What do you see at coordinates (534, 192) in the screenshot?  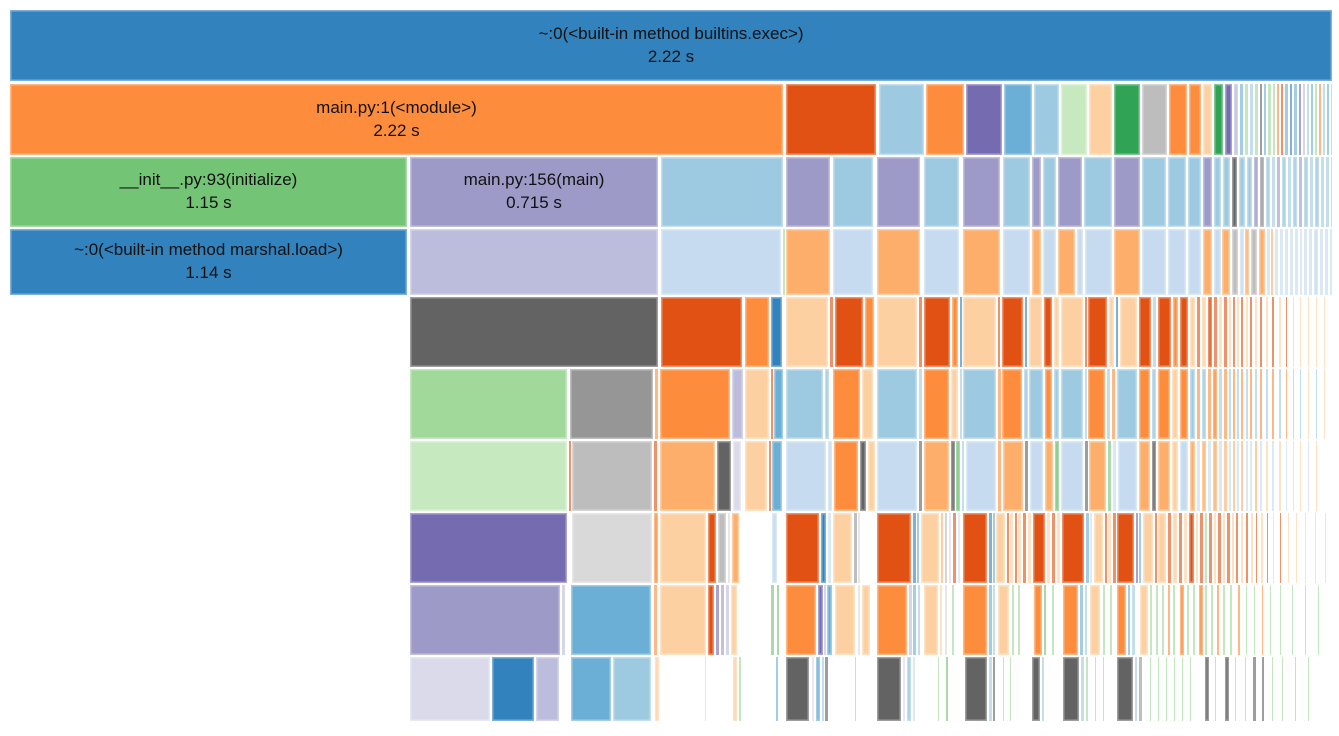 I see `flame-cell-labeled: main.py:156(main) 0.715 s` at bounding box center [534, 192].